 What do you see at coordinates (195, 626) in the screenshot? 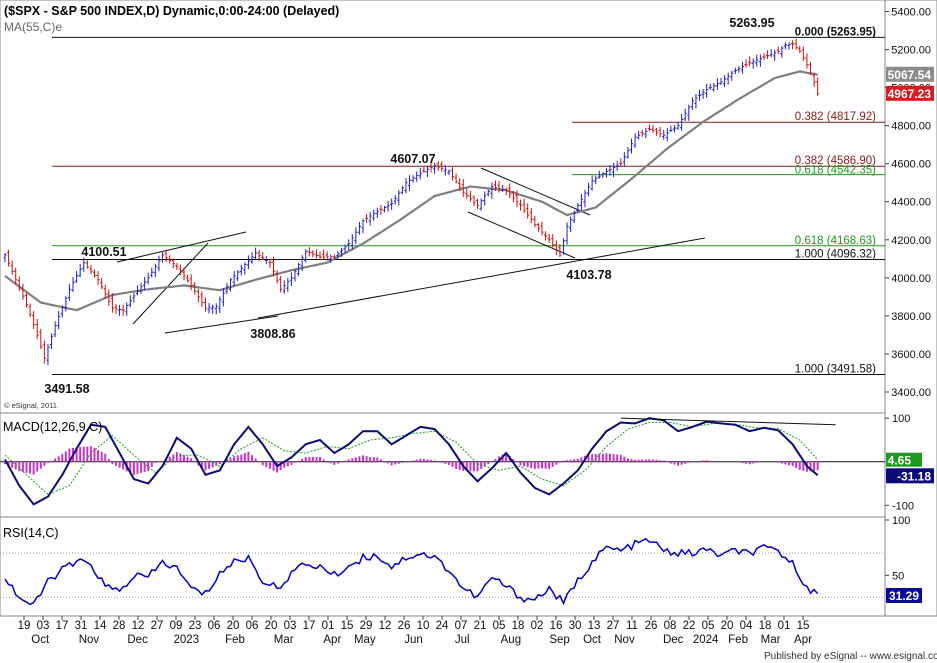
I see `x-tick-label: 23` at bounding box center [195, 626].